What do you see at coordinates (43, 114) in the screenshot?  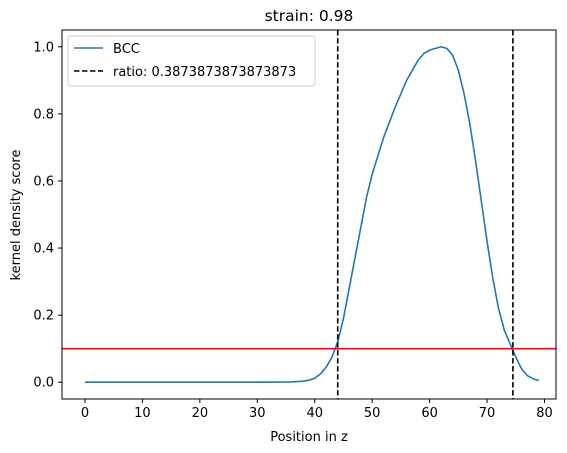 I see `y-tick-label: 0.8` at bounding box center [43, 114].